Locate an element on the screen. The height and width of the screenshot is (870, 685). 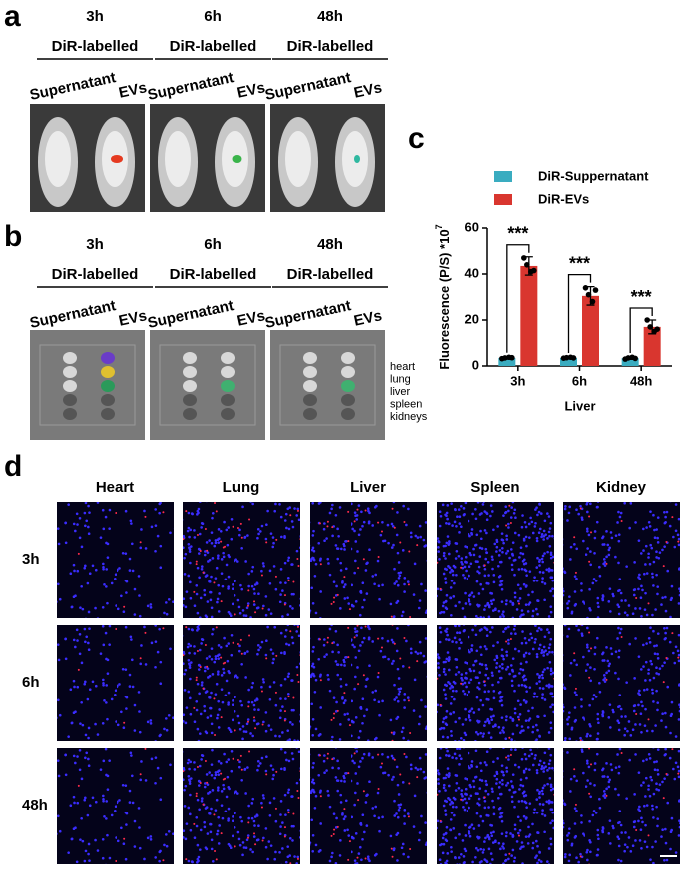
y-axis-title: Fluorescence (P/S) *107 is located at coordinates (443, 296).